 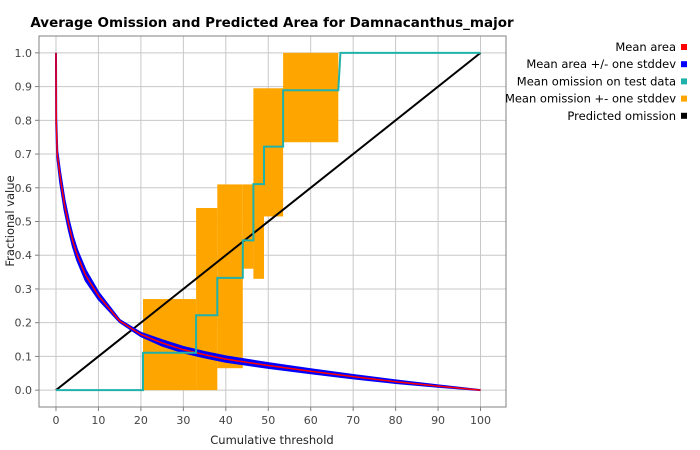 What do you see at coordinates (24, 222) in the screenshot?
I see `y-tick-label: 0.5` at bounding box center [24, 222].